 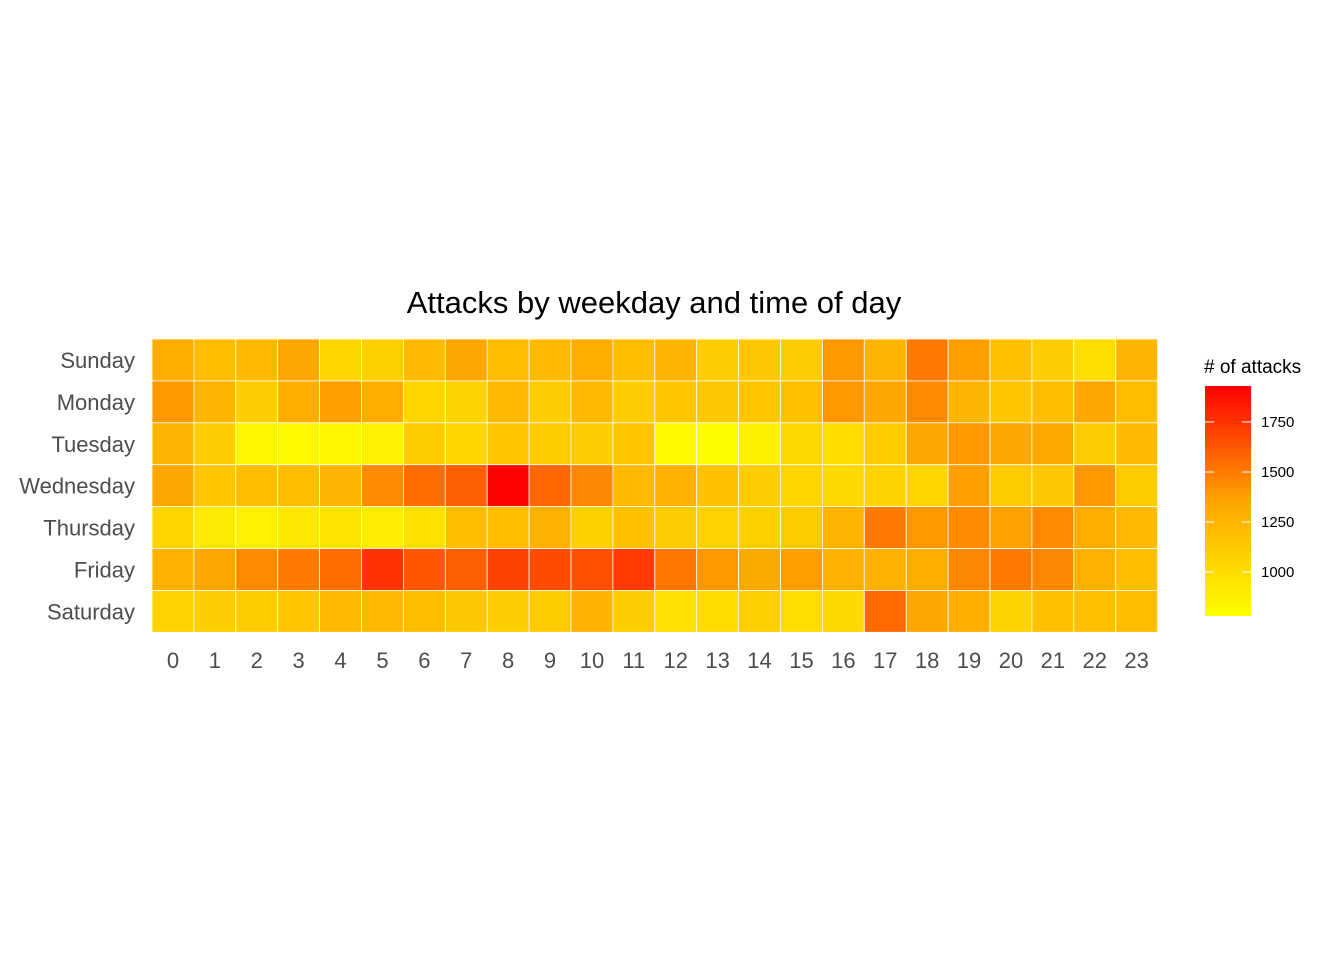 I want to click on legend-tick-label: 1250, so click(x=1277, y=522).